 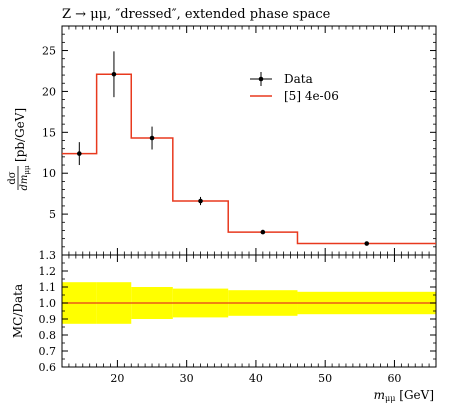 I want to click on ratio-y-tick-label: 1.0, so click(x=48, y=303).